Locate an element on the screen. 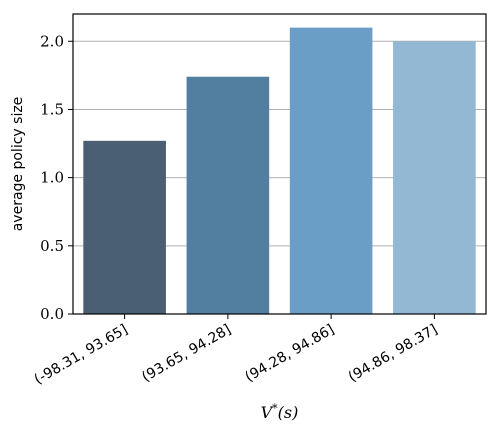 The image size is (499, 439). y-tick-label: 1.0 is located at coordinates (52, 178).